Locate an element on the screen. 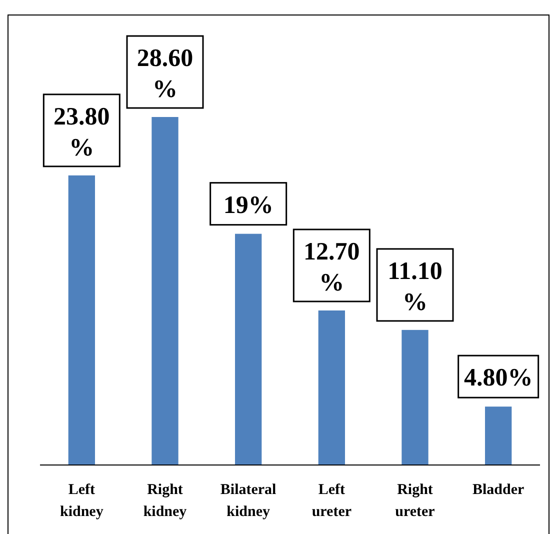  data-label: 19% is located at coordinates (248, 205).